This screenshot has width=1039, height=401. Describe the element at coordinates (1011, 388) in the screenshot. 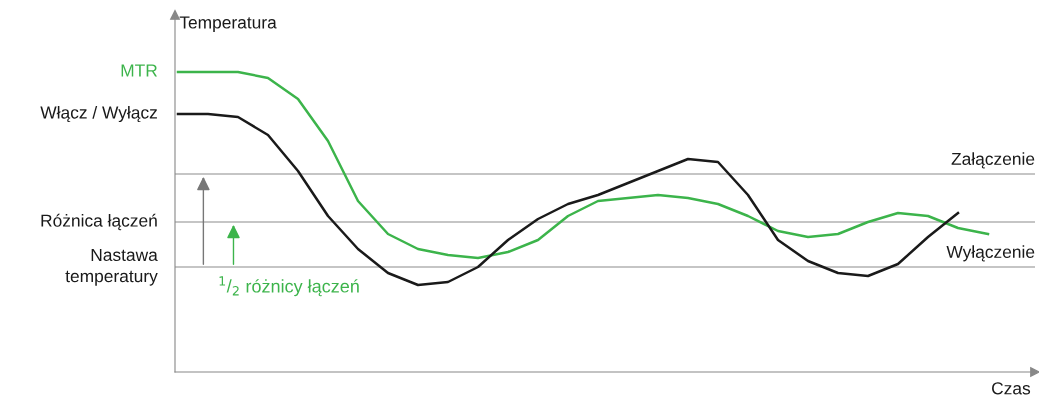

I see `x-axis-title: Czas` at that location.